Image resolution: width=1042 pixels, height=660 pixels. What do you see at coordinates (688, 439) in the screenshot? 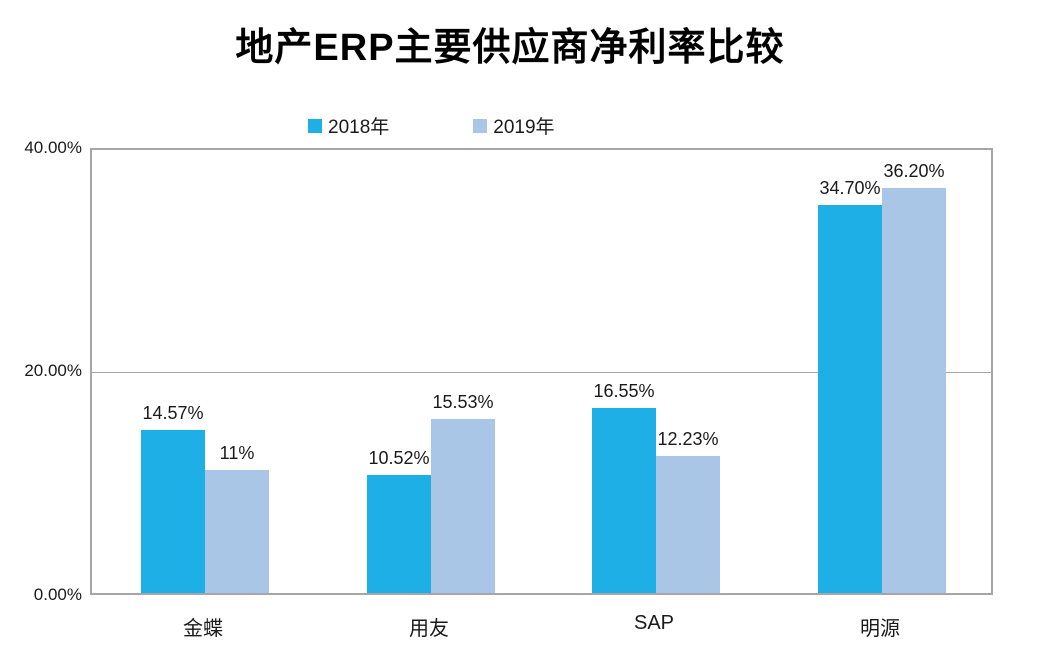
I see `bar-value-label: 12.23%` at bounding box center [688, 439].